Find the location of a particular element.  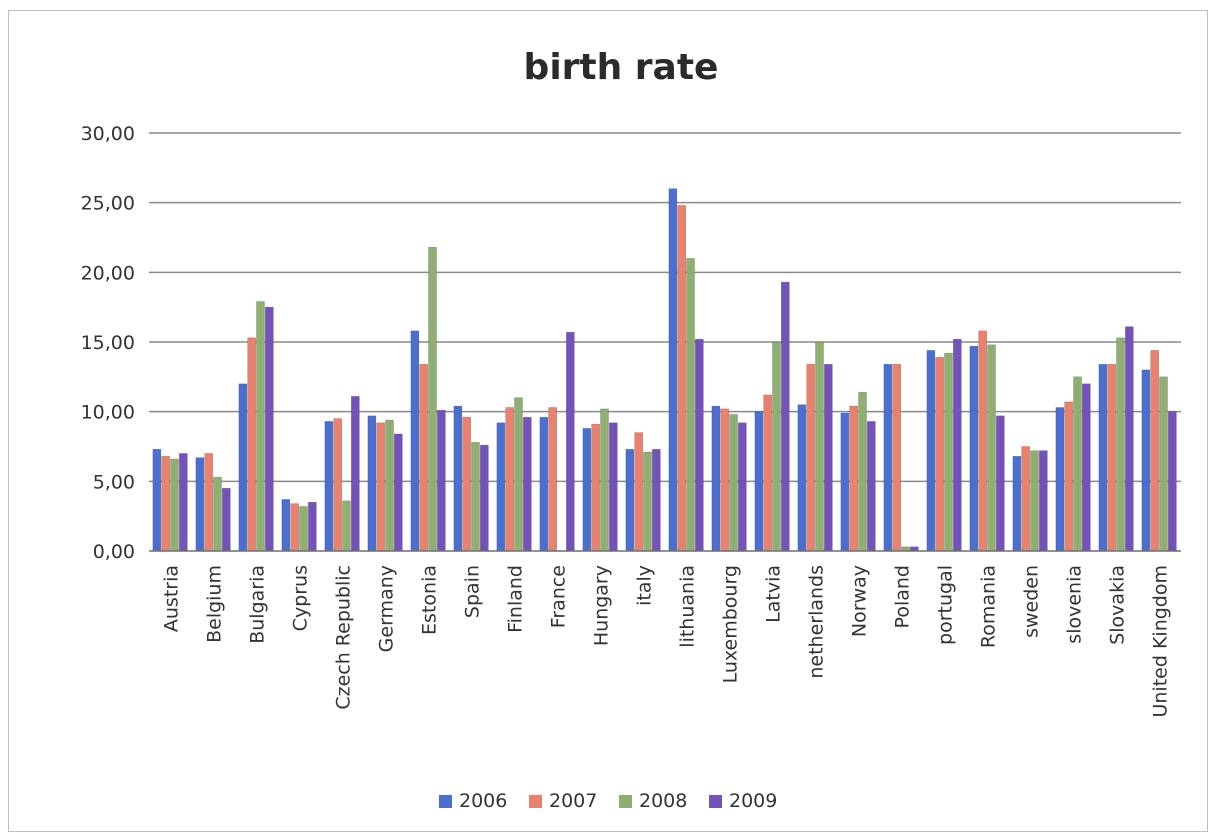

bar-united-kingdom-2008 is located at coordinates (1163, 464).